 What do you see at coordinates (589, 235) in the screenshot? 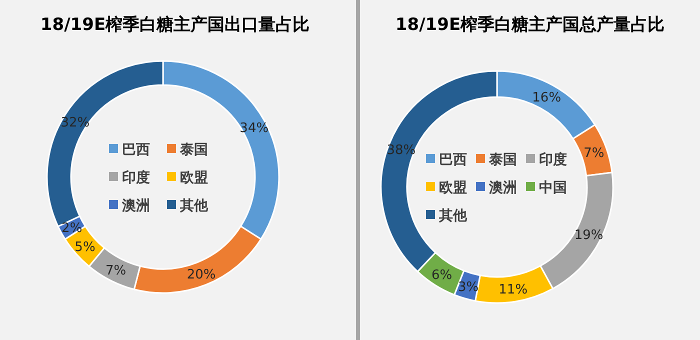
I see `data-label: 19%` at bounding box center [589, 235].